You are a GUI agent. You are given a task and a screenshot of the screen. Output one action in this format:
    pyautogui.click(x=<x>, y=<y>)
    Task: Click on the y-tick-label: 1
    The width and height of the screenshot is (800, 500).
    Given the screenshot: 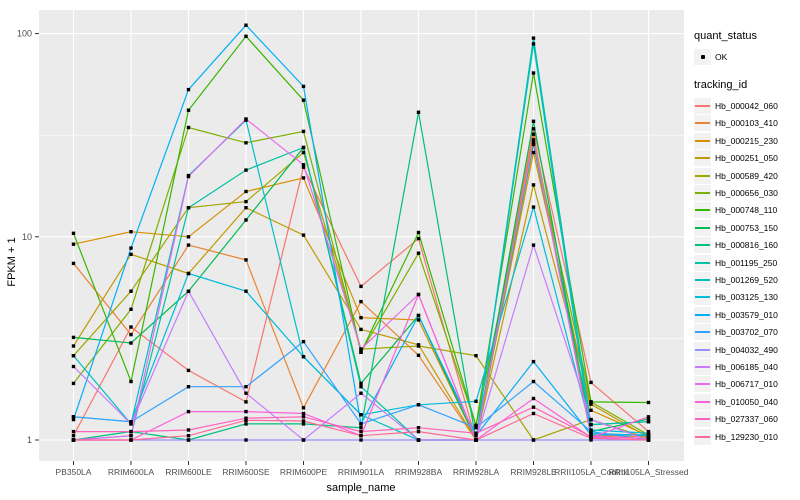 What is the action you would take?
    pyautogui.click(x=29, y=440)
    